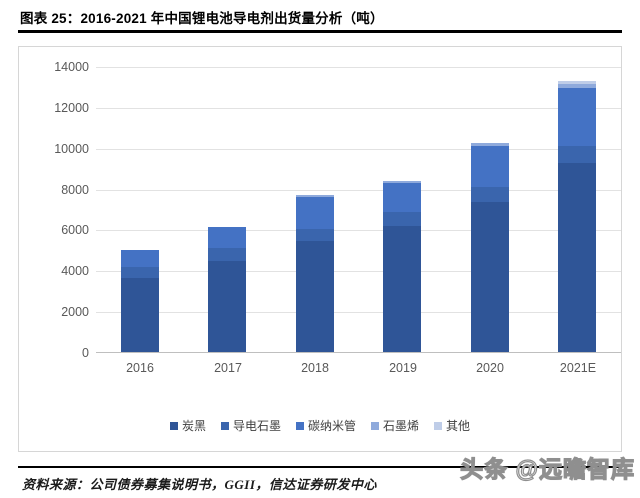  What do you see at coordinates (320, 467) in the screenshot?
I see `footer-divider` at bounding box center [320, 467].